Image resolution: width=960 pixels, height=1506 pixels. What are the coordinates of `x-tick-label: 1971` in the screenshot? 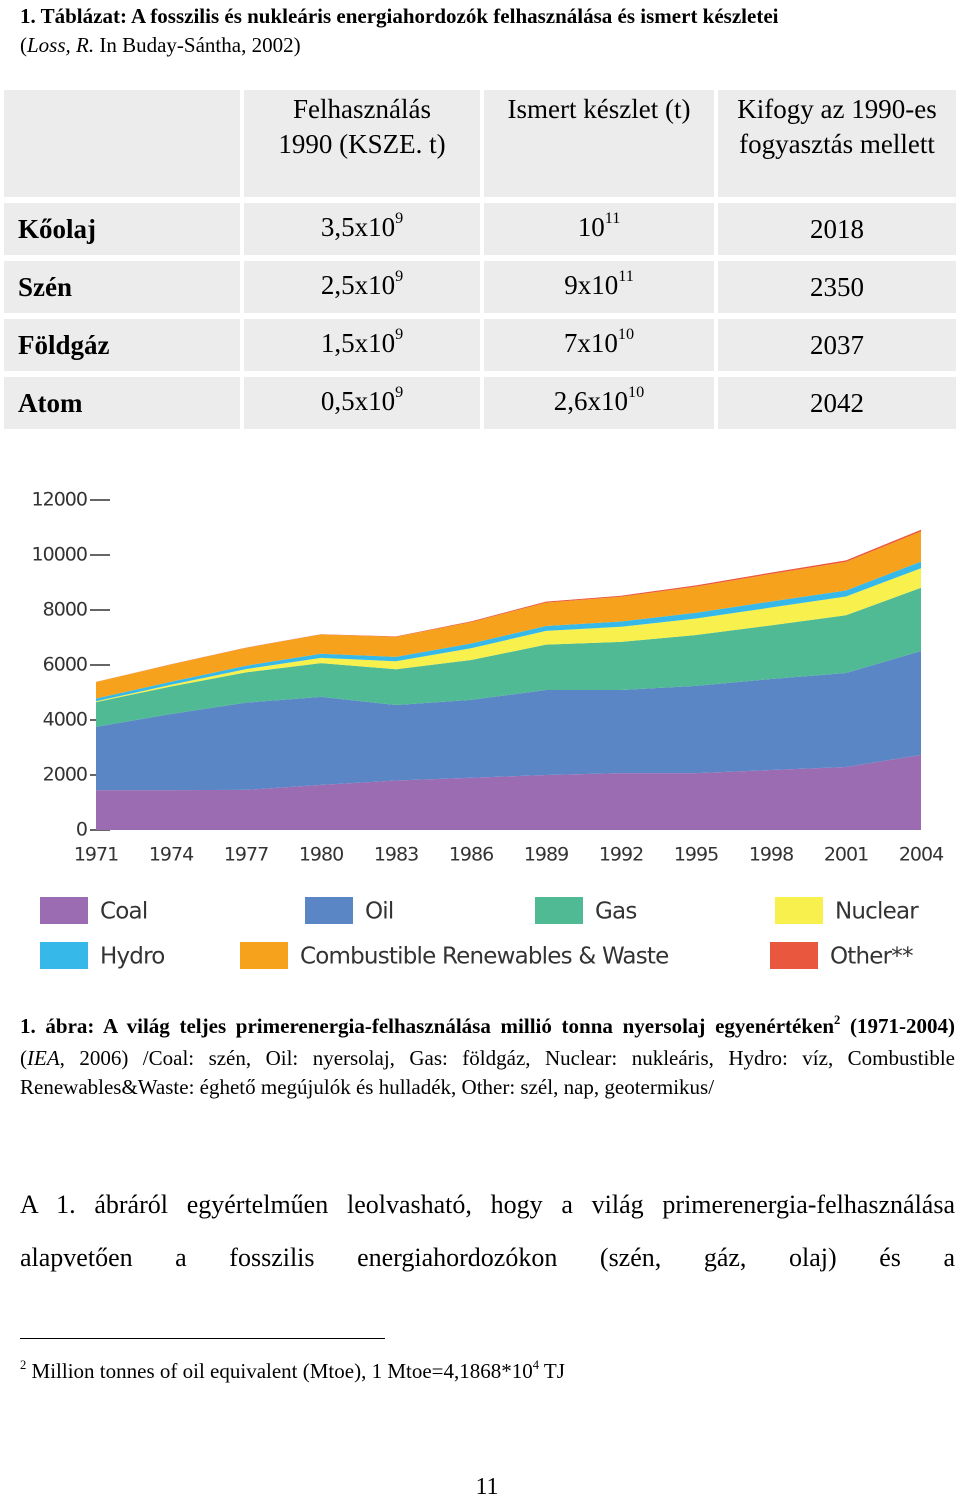 It's located at (96, 855).